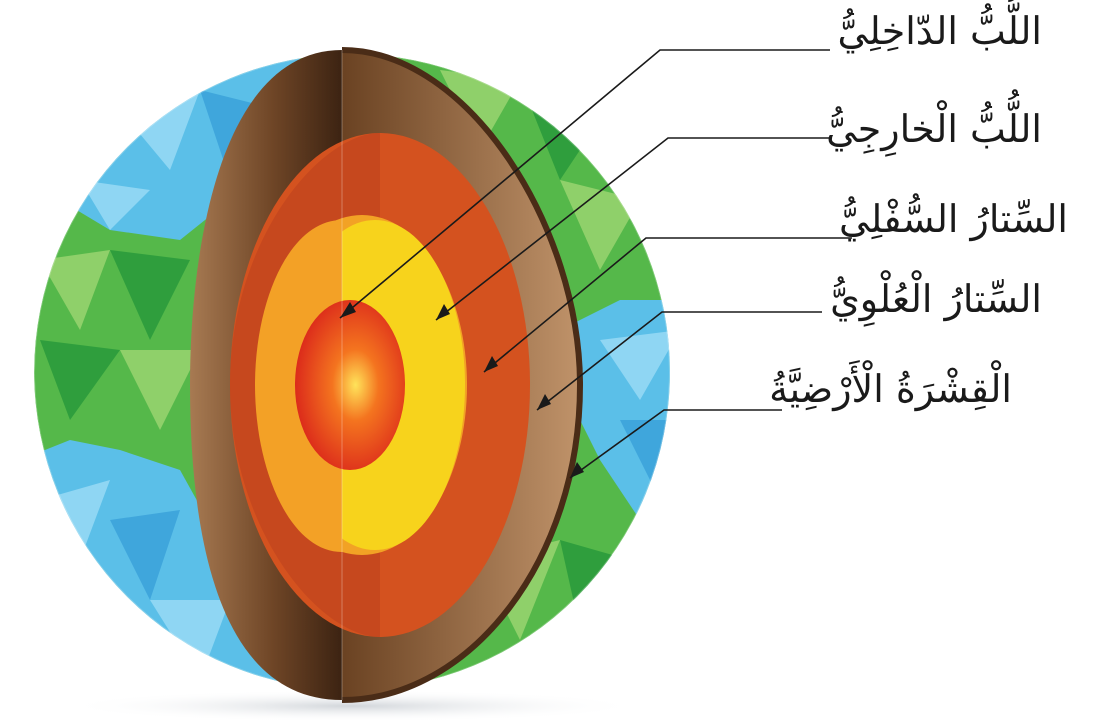  Describe the element at coordinates (633, 229) in the screenshot. I see `leader-outer-core` at that location.